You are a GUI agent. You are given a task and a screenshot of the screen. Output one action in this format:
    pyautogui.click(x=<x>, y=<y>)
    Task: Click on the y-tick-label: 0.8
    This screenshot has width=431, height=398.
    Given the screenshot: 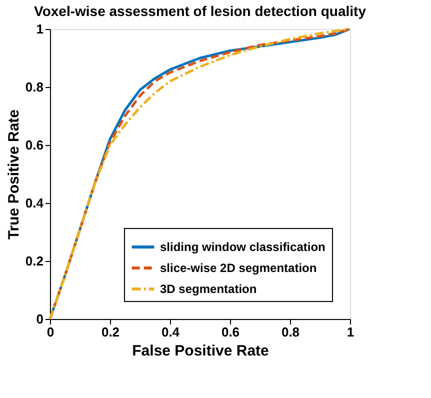 What is the action you would take?
    pyautogui.click(x=34, y=87)
    